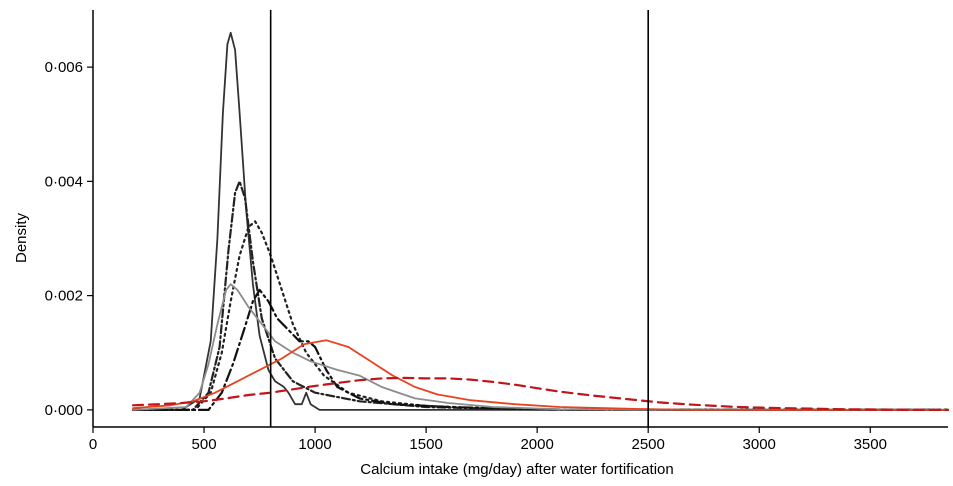  What do you see at coordinates (93, 444) in the screenshot?
I see `x-tick-label: 0` at bounding box center [93, 444].